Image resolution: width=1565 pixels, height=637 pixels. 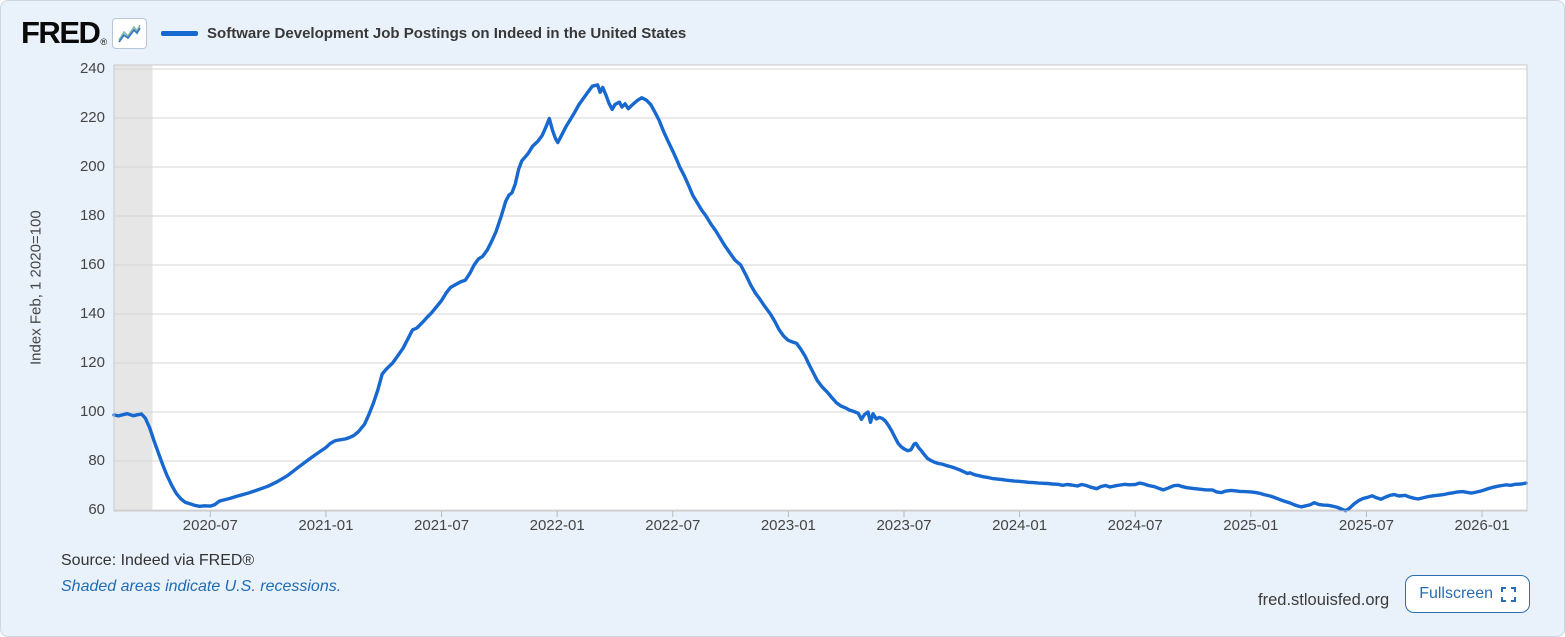 What do you see at coordinates (326, 525) in the screenshot?
I see `x-tick-label: 2021-01` at bounding box center [326, 525].